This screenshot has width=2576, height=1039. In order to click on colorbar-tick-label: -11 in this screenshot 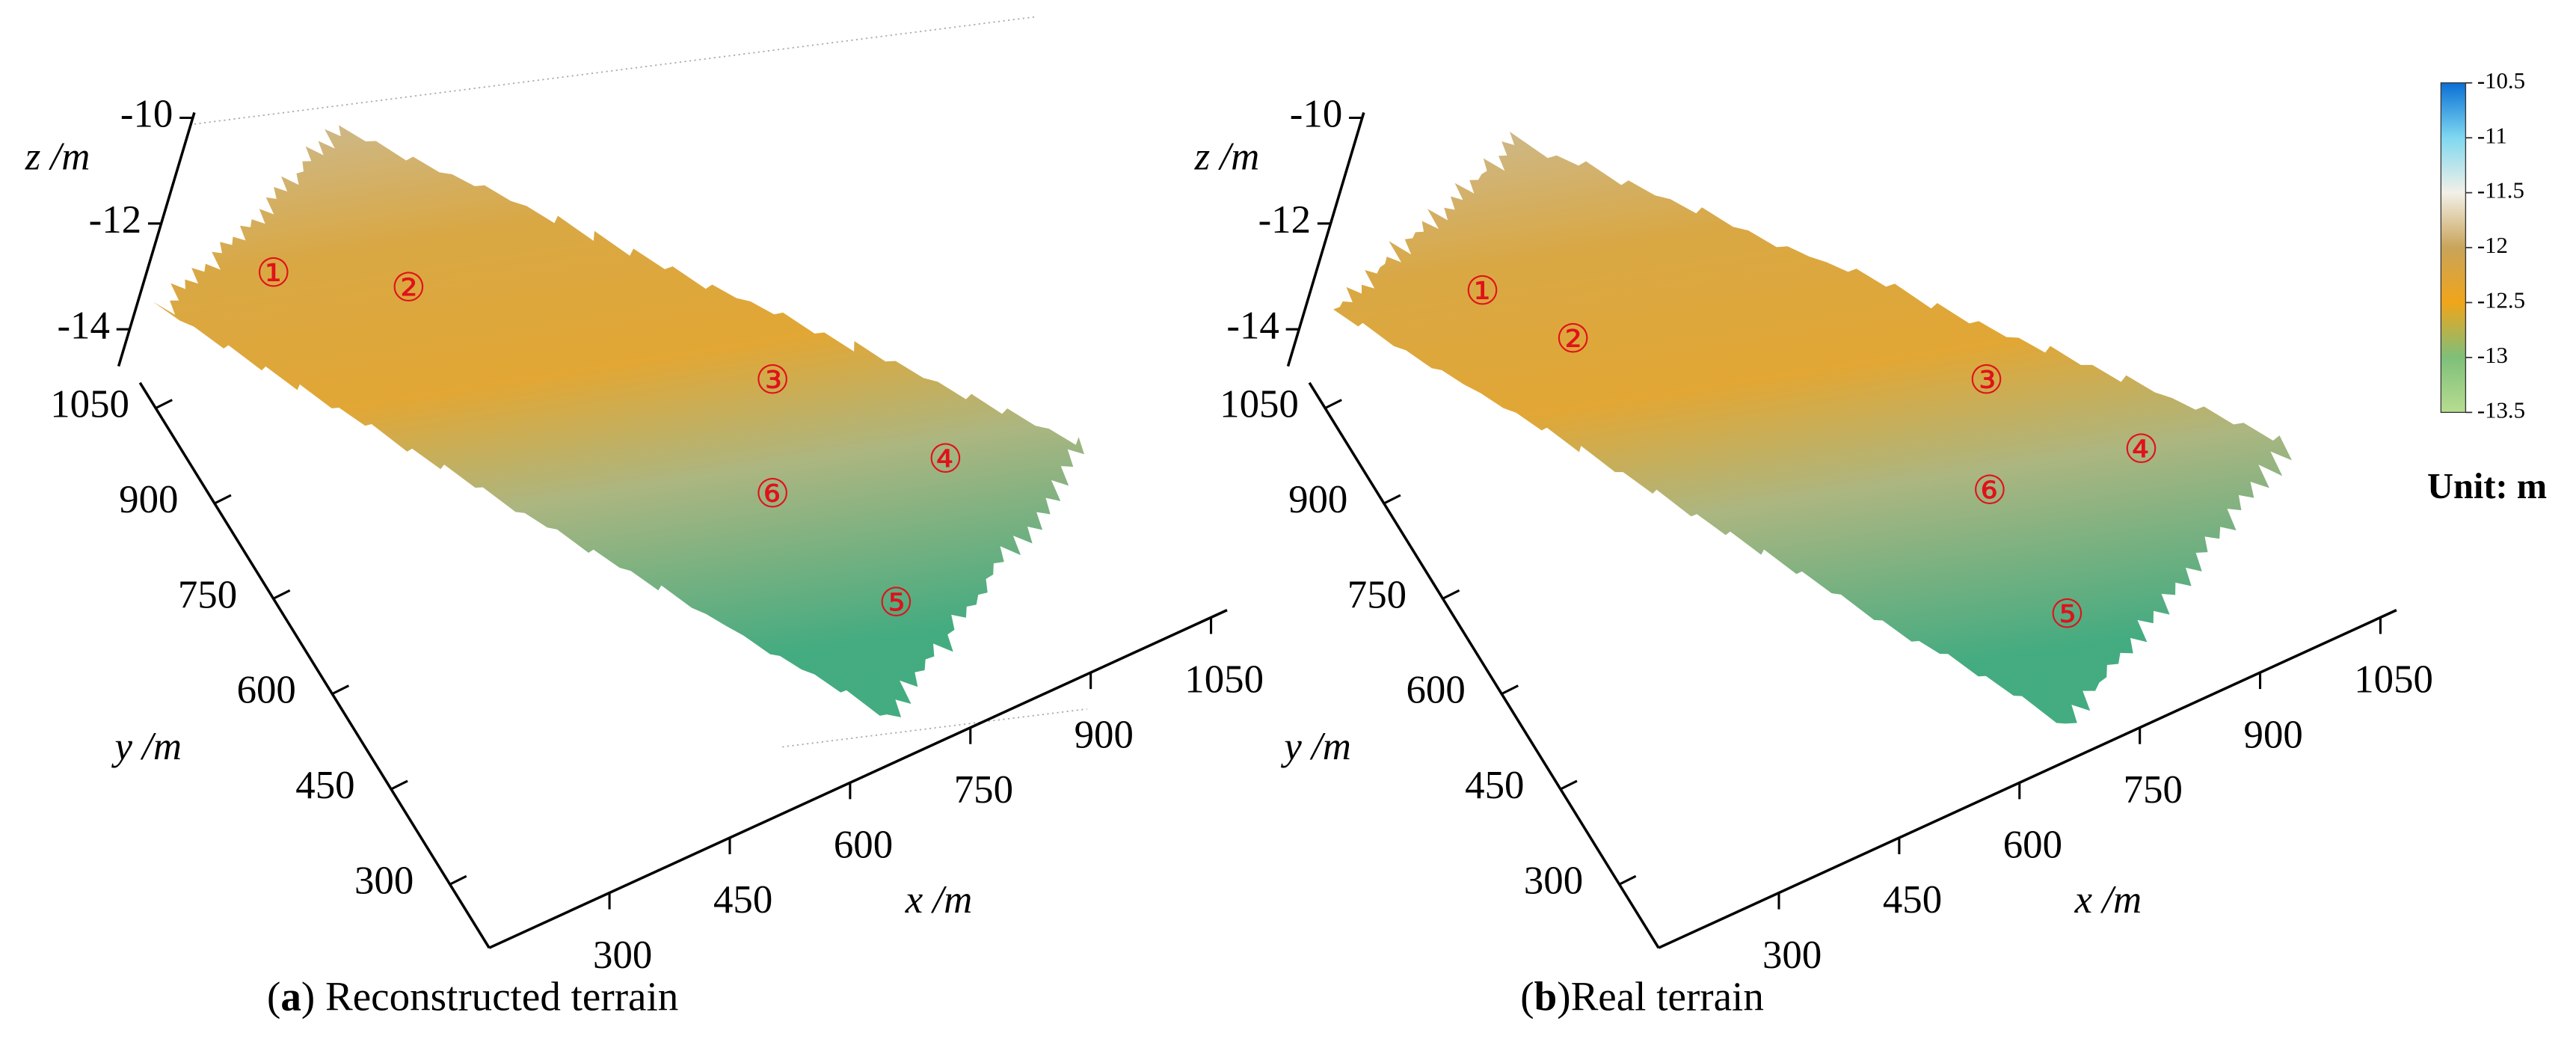, I will do `click(2492, 136)`.